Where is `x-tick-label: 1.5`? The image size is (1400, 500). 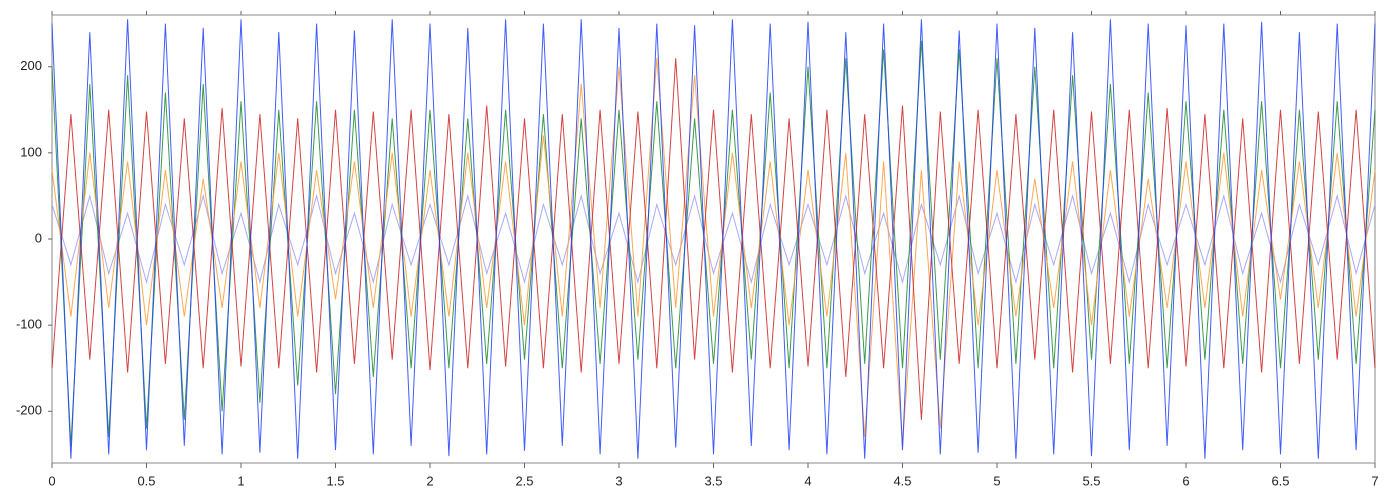
x-tick-label: 1.5 is located at coordinates (335, 480).